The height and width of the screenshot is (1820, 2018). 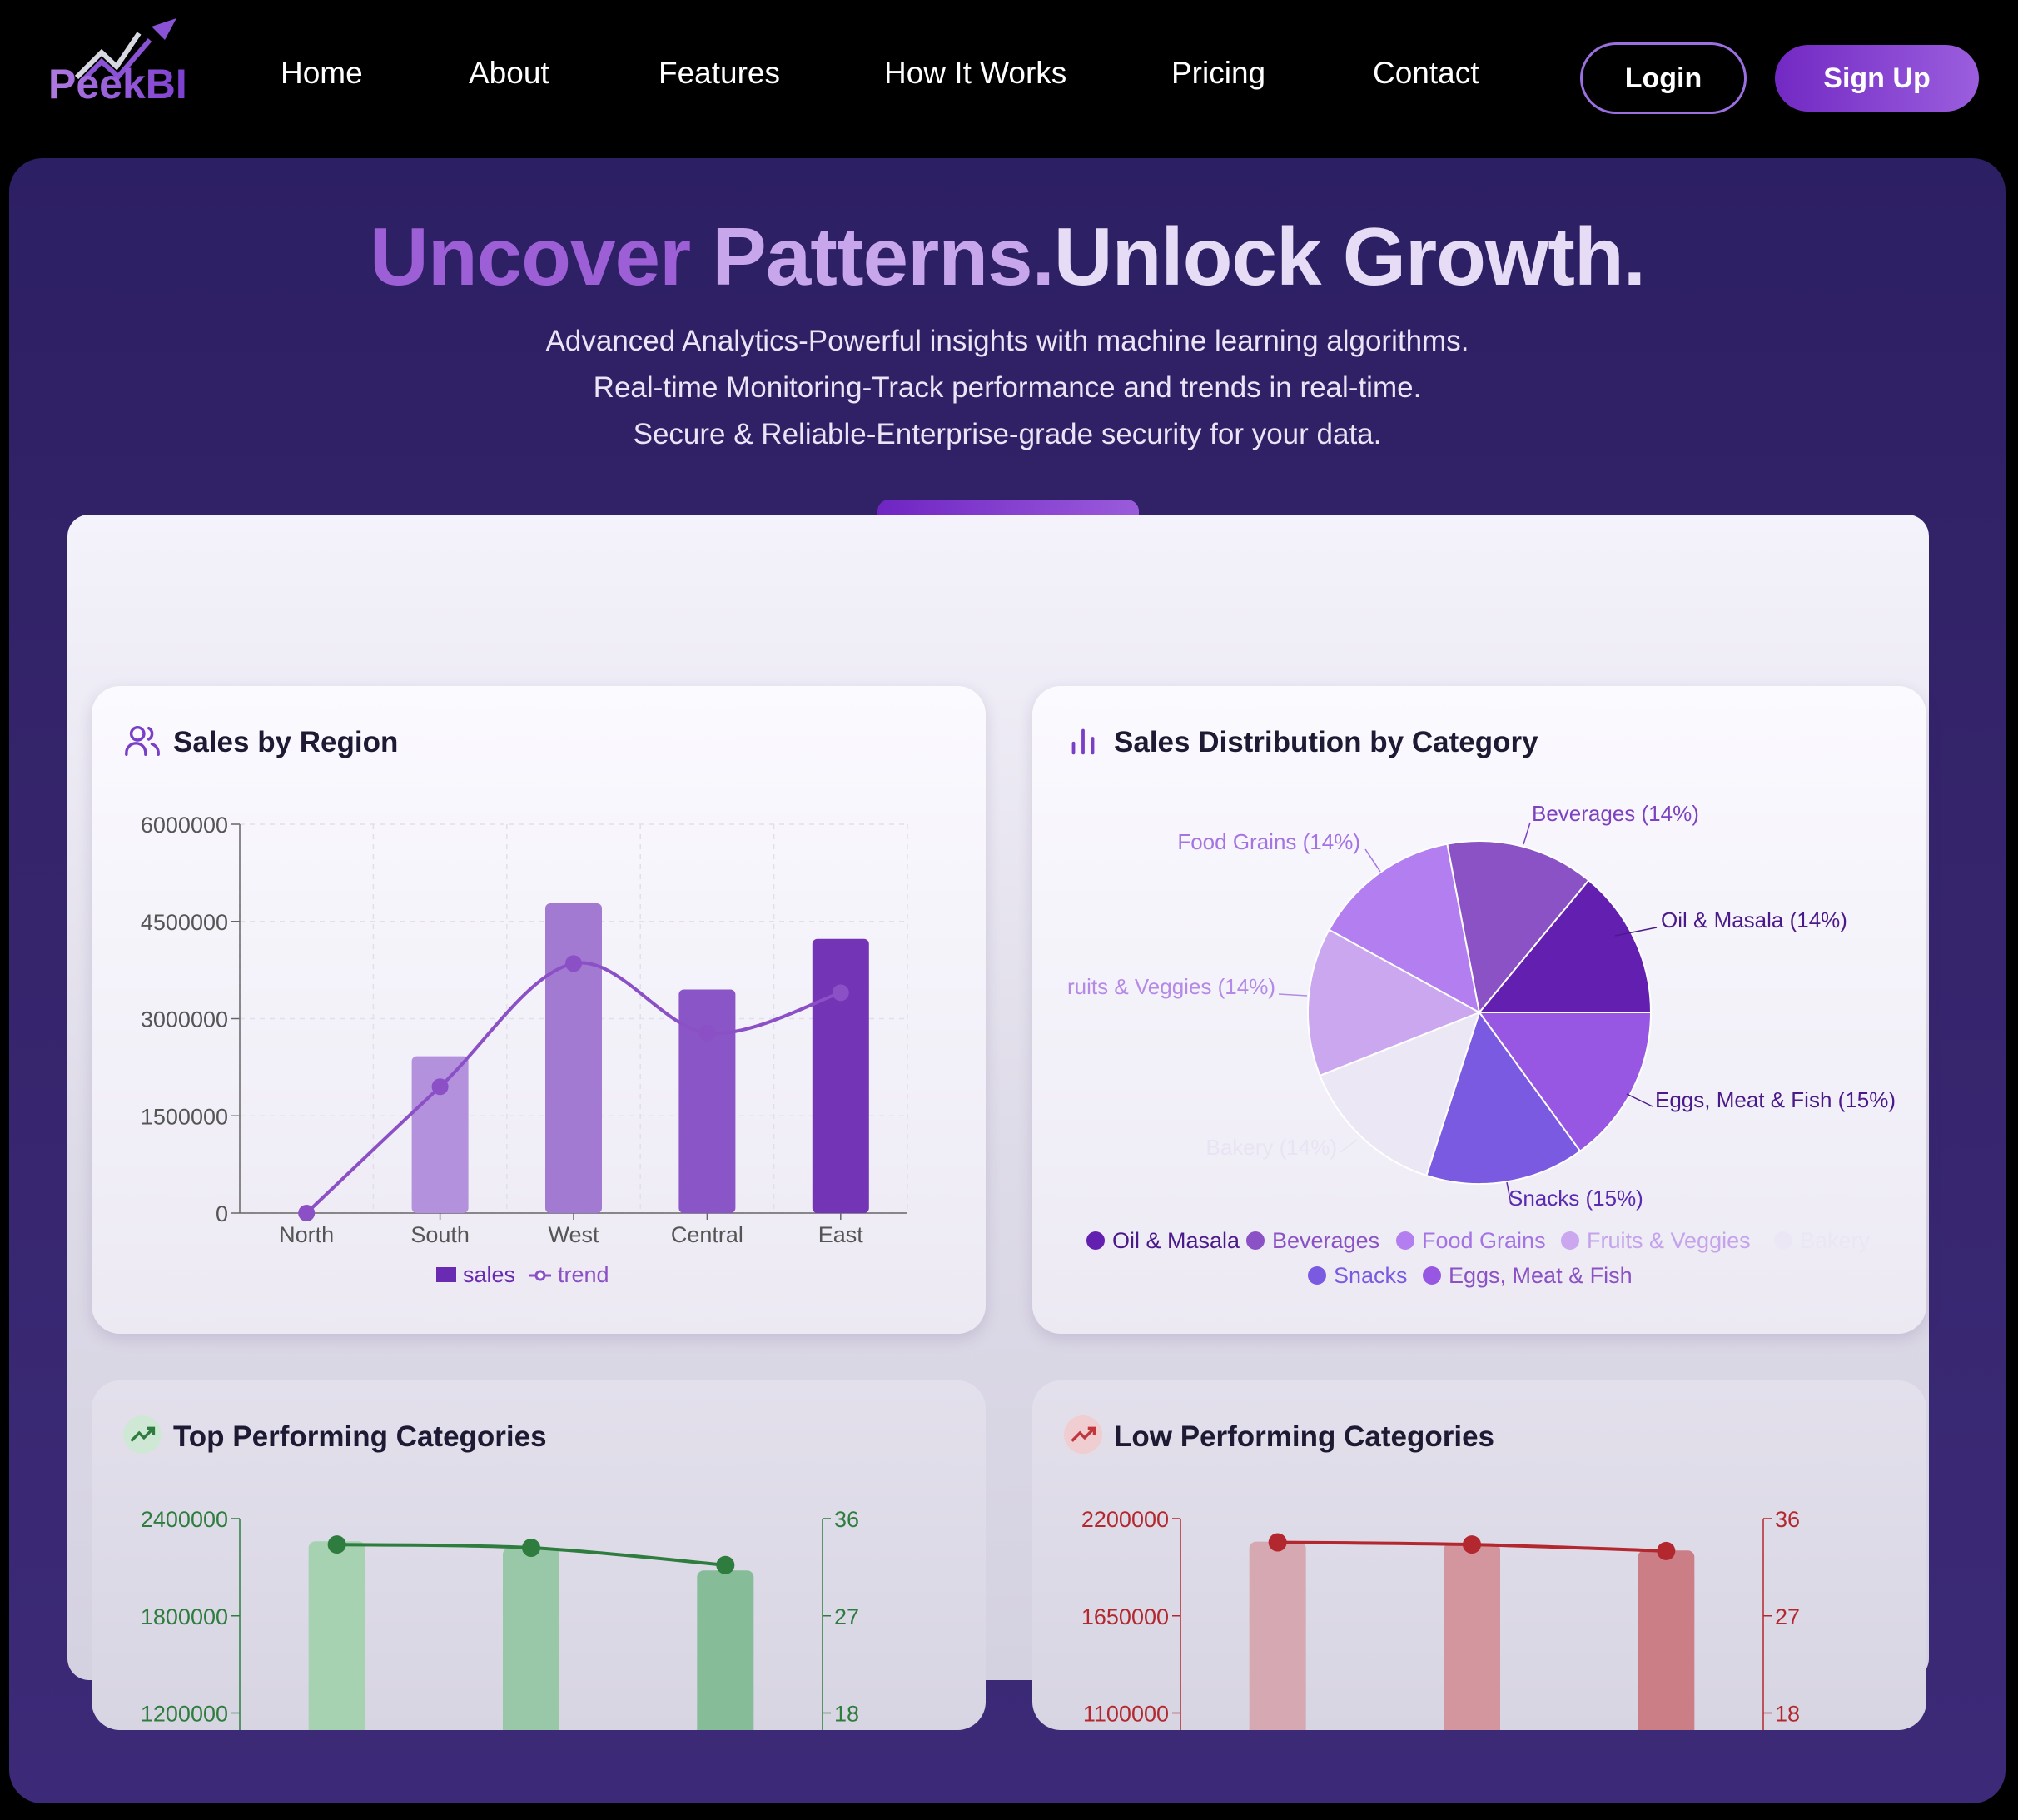 I want to click on x-tick-label: South, so click(x=440, y=1234).